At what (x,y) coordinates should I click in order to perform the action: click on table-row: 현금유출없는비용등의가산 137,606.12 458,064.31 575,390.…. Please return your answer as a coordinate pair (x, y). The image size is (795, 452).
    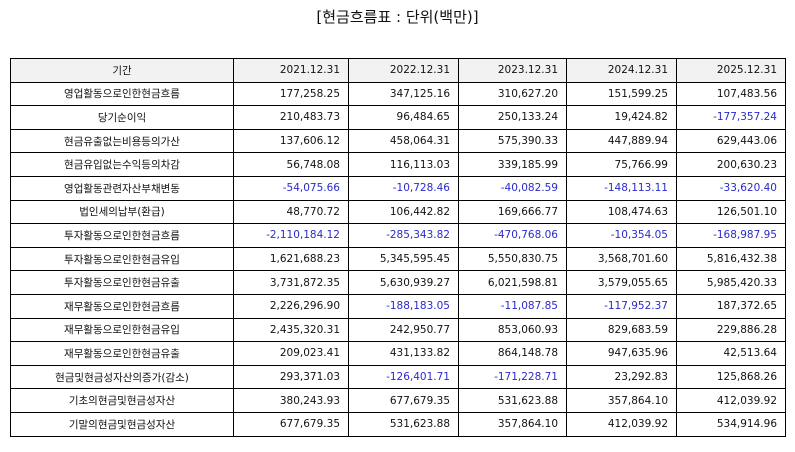
    Looking at the image, I should click on (398, 141).